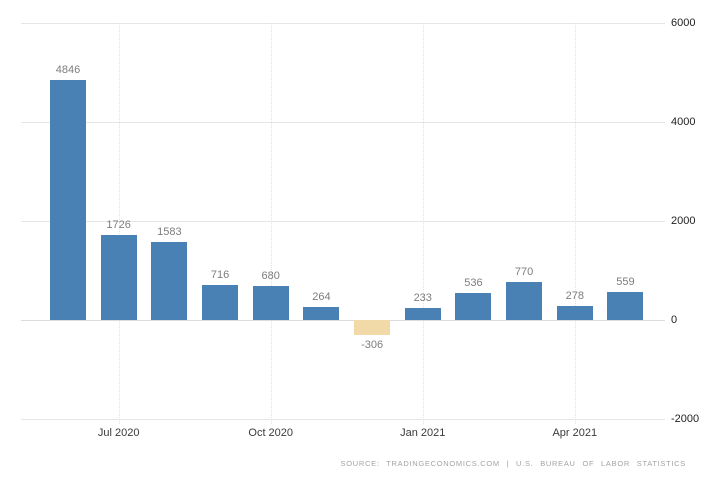 This screenshot has height=485, width=728. I want to click on bar-sep-2020, so click(220, 302).